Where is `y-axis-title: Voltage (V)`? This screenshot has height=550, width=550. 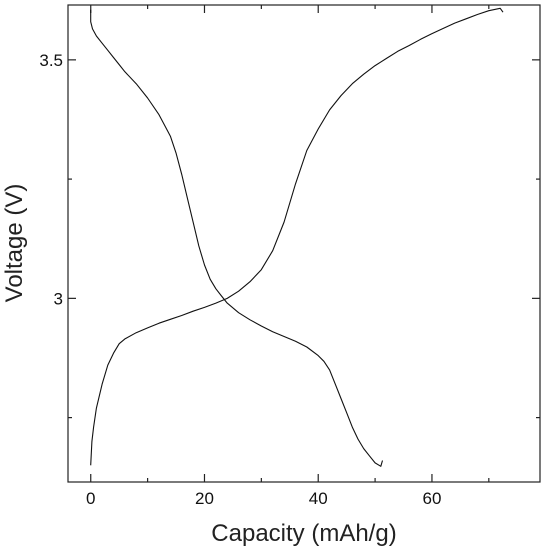 y-axis-title: Voltage (V) is located at coordinates (14, 243).